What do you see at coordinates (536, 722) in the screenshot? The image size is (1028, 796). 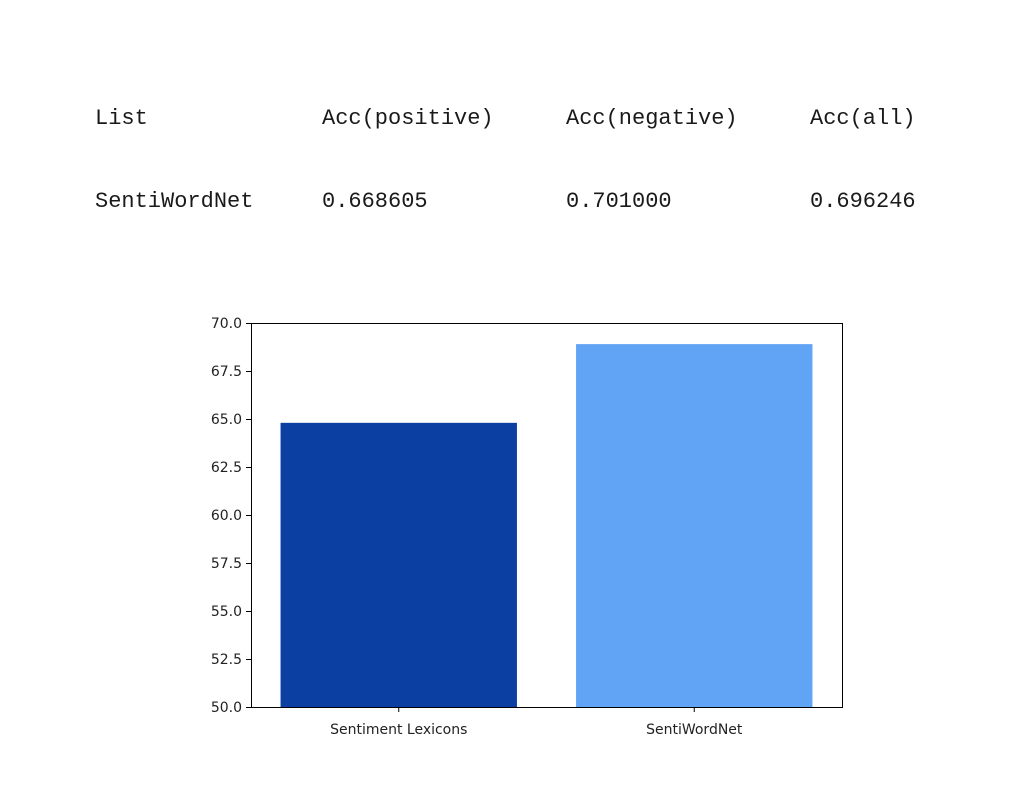 I see `x-axis: Sentiment Lexicons SentiWordNet` at bounding box center [536, 722].